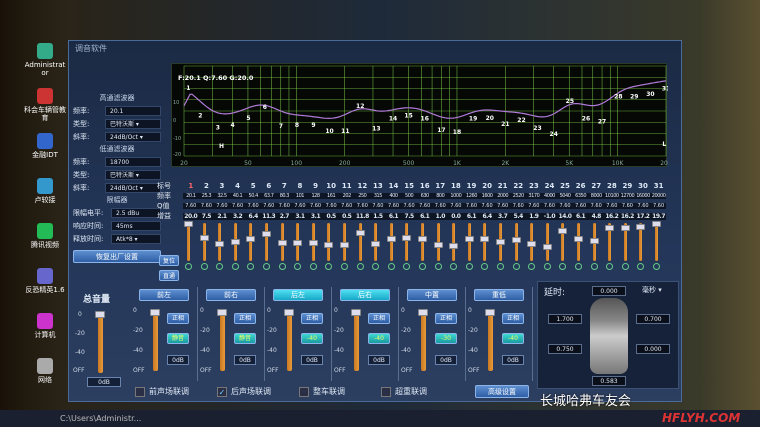 This screenshot has height=427, width=760. I want to click on lp-slope-select: 24dB/Oct ▾, so click(133, 187).